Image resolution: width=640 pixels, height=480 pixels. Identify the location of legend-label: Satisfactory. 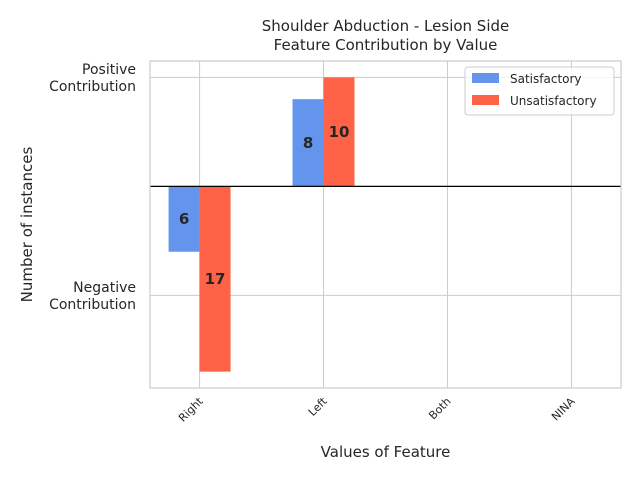
(546, 79).